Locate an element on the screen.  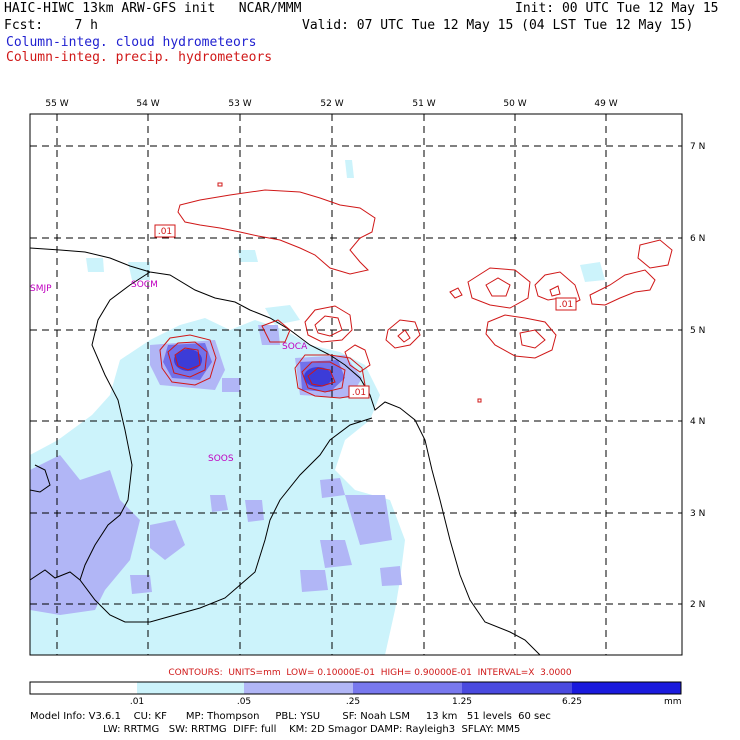
cloud-field-label: Column-integ. cloud hydrometeors is located at coordinates (131, 42).